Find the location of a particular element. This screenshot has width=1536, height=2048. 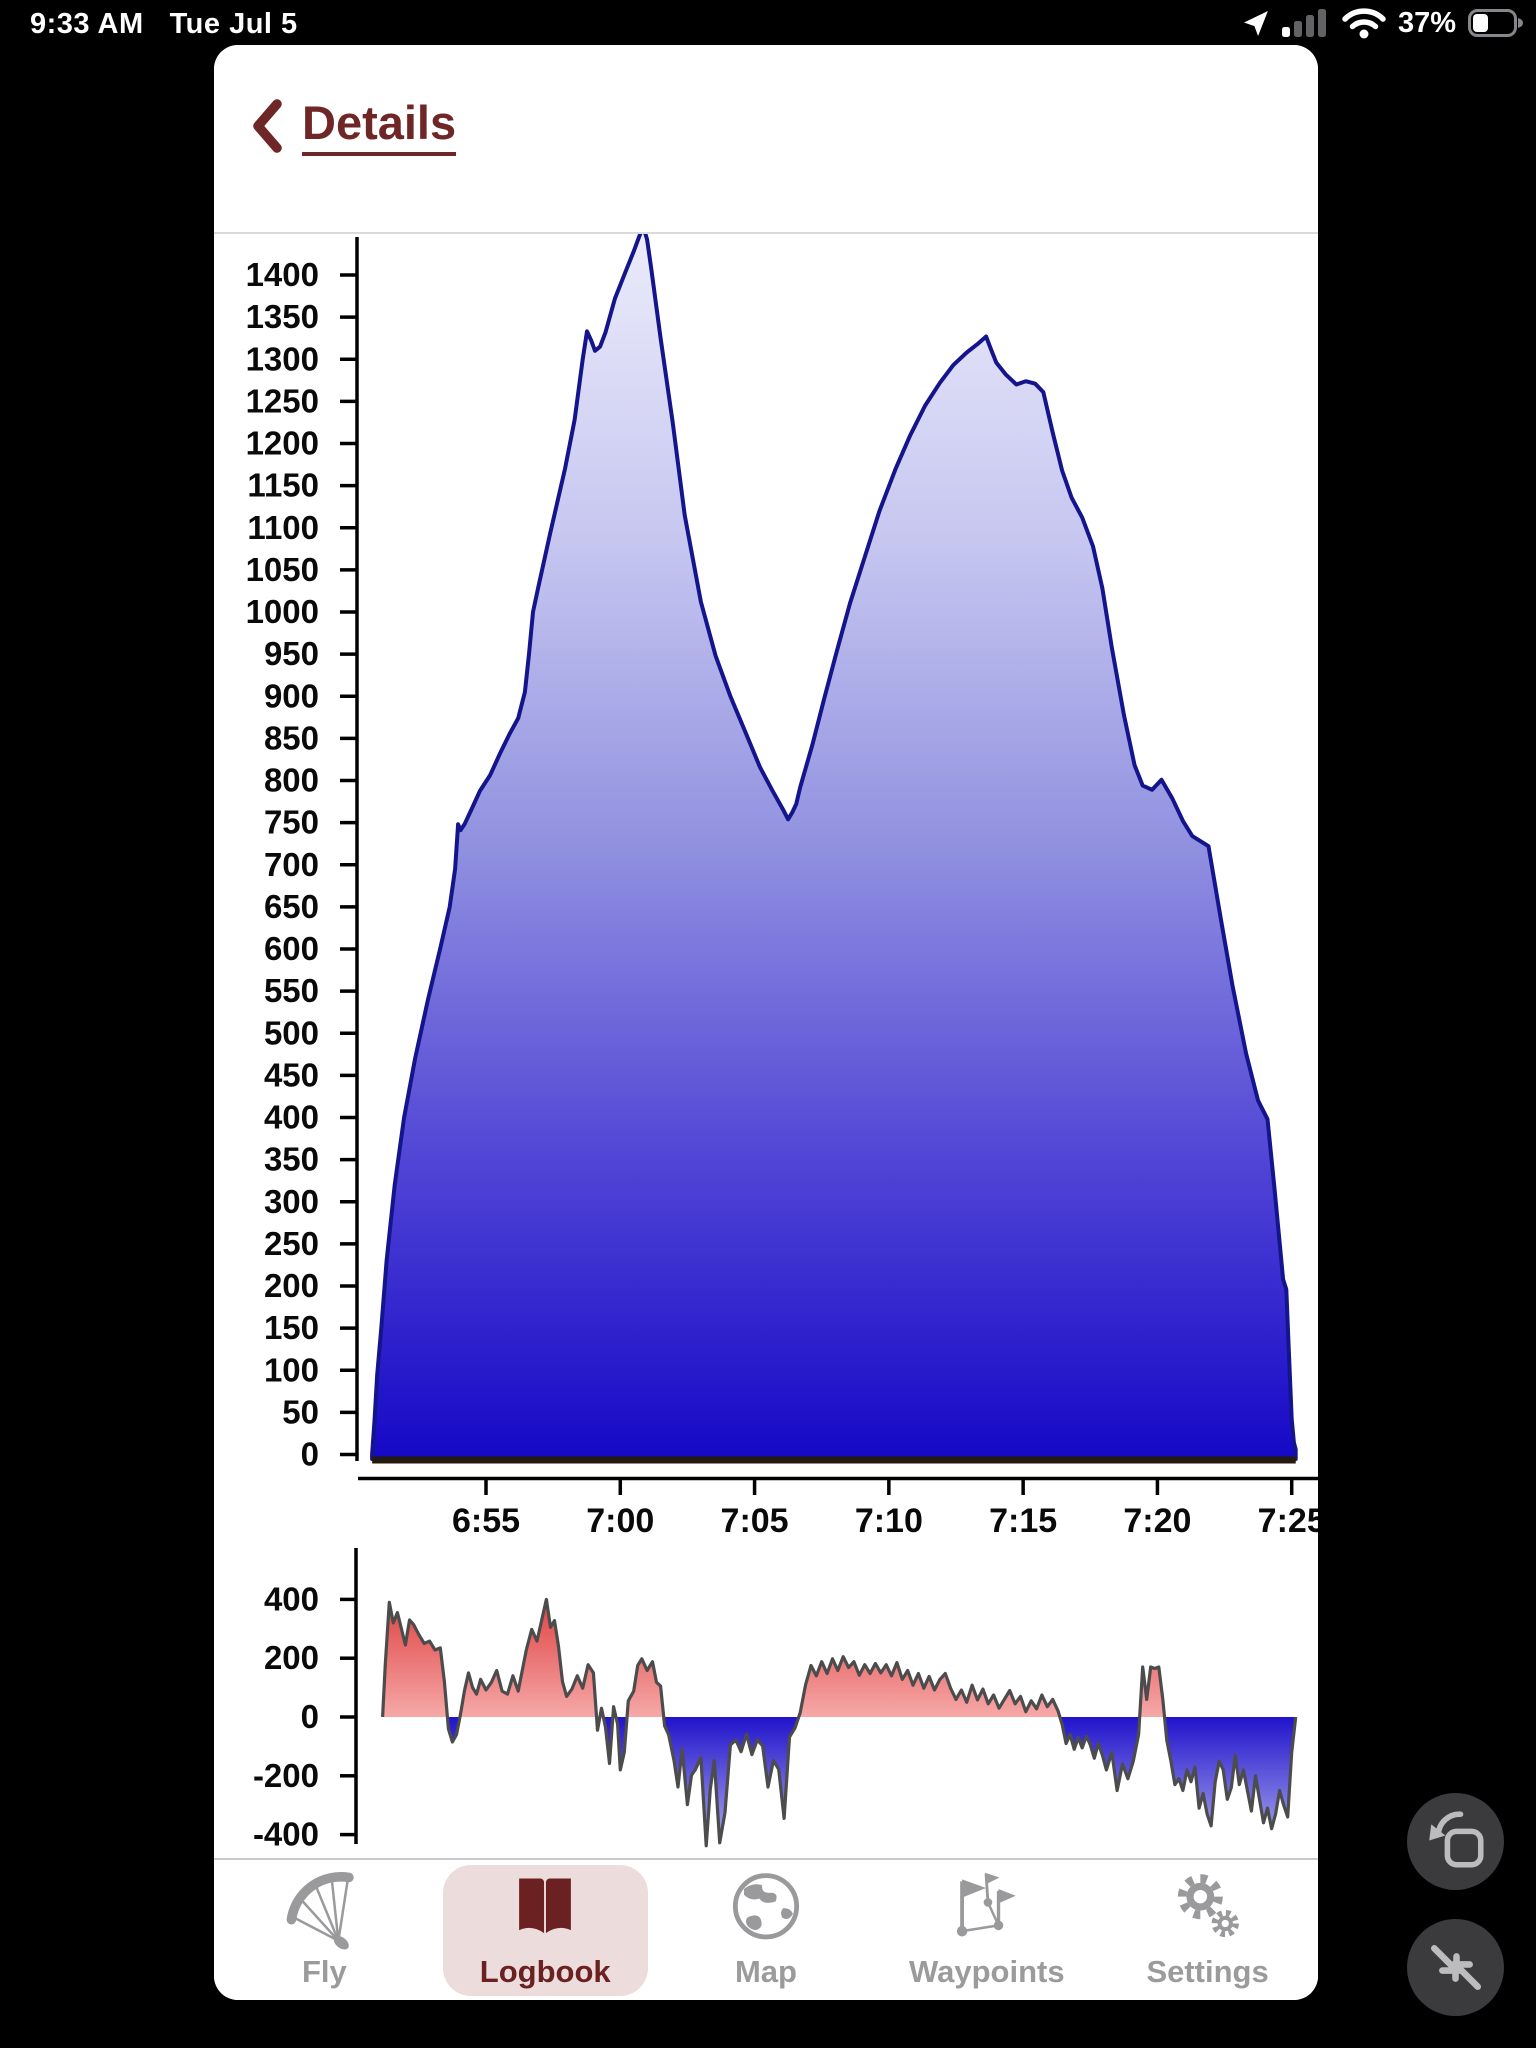

svg-text: 7:20 is located at coordinates (1157, 1521).